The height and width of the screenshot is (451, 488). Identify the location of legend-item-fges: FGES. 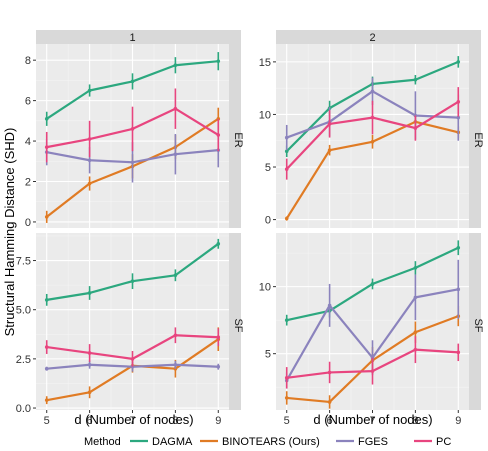
(362, 442).